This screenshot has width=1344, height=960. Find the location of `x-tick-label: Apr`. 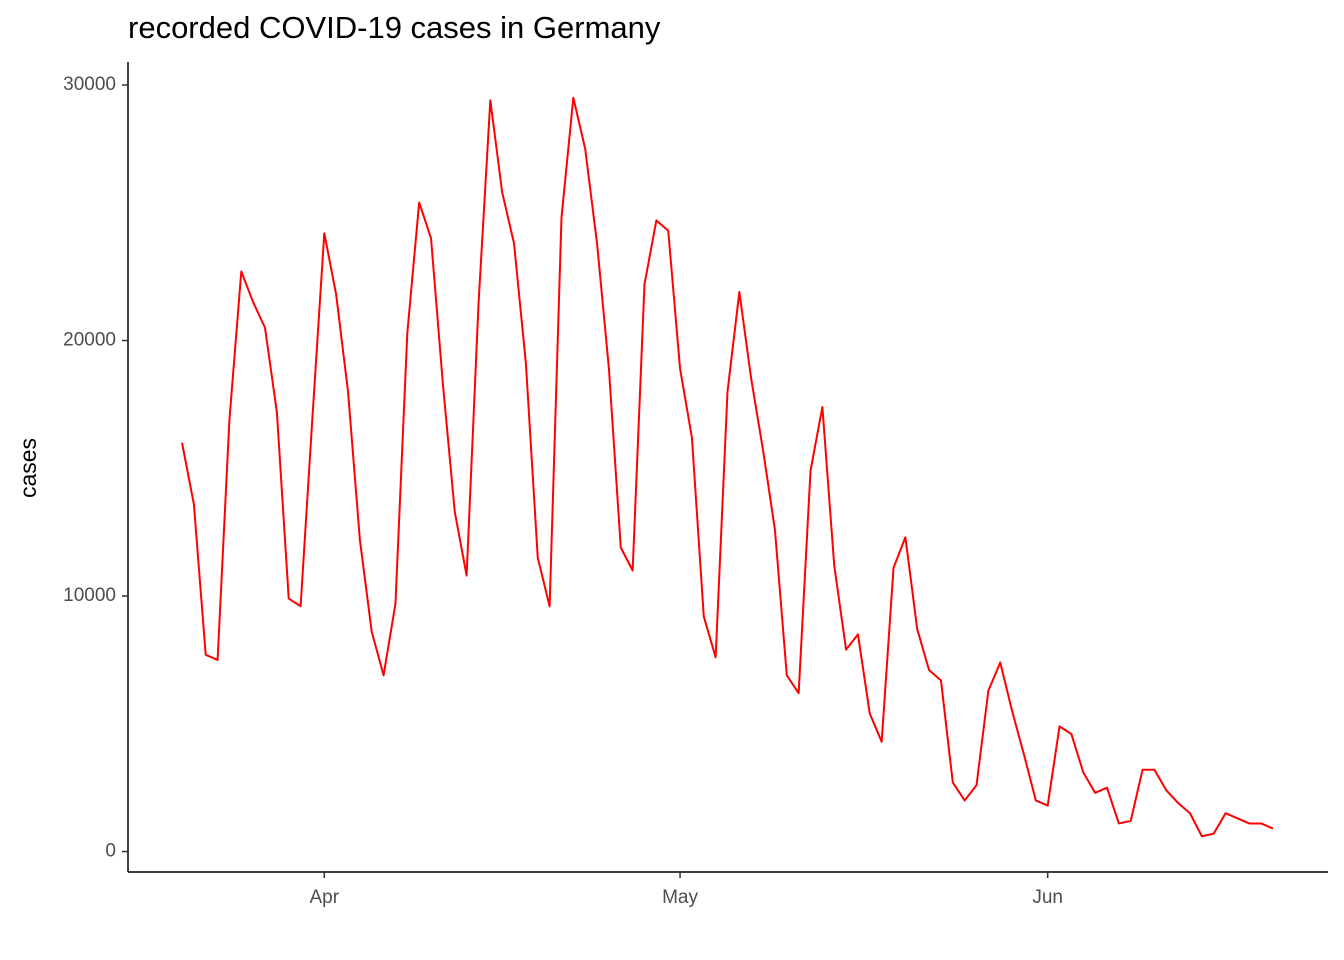

x-tick-label: Apr is located at coordinates (325, 897).